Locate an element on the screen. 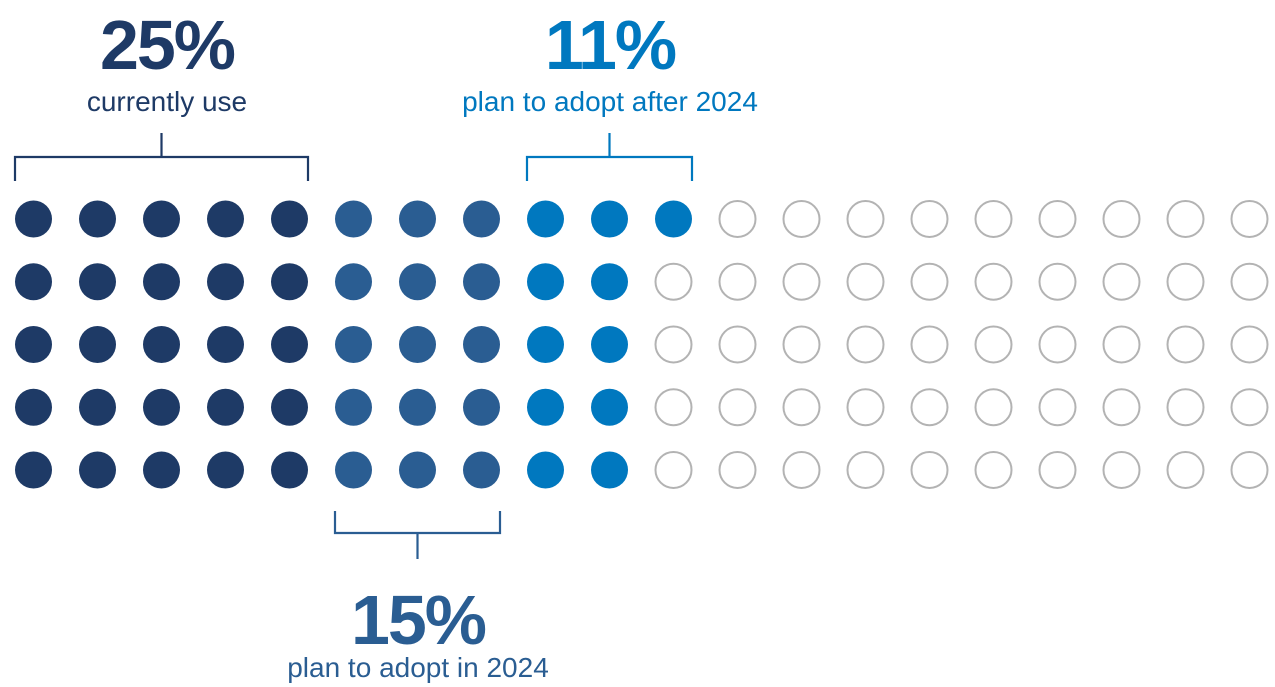 The height and width of the screenshot is (687, 1275). series-label-plan-in-2024: plan to adopt in 2024 is located at coordinates (418, 667).